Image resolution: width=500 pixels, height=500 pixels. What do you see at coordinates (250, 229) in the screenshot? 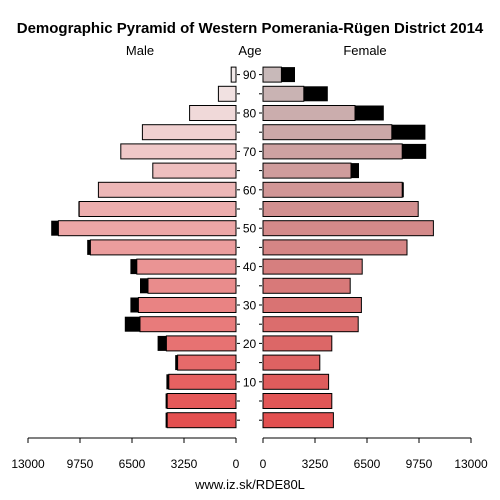
I see `age-tick-label: 50` at bounding box center [250, 229].